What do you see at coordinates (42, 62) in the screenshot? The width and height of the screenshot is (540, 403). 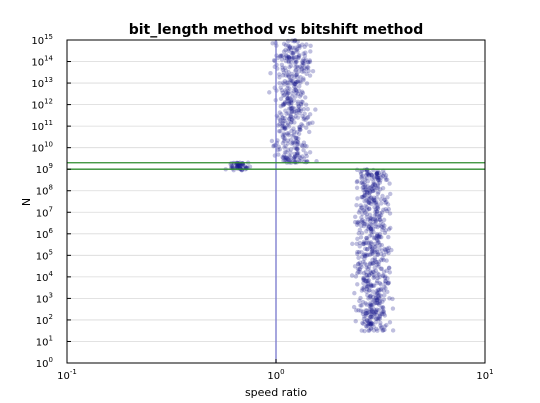 I see `y-tick-label: 10¹⁴` at bounding box center [42, 62].